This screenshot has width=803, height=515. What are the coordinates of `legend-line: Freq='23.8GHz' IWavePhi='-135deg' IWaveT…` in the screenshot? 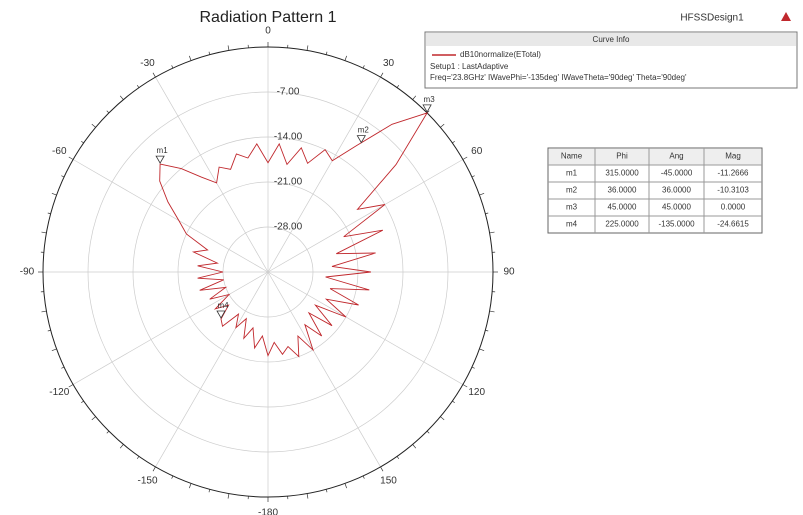 It's located at (558, 77).